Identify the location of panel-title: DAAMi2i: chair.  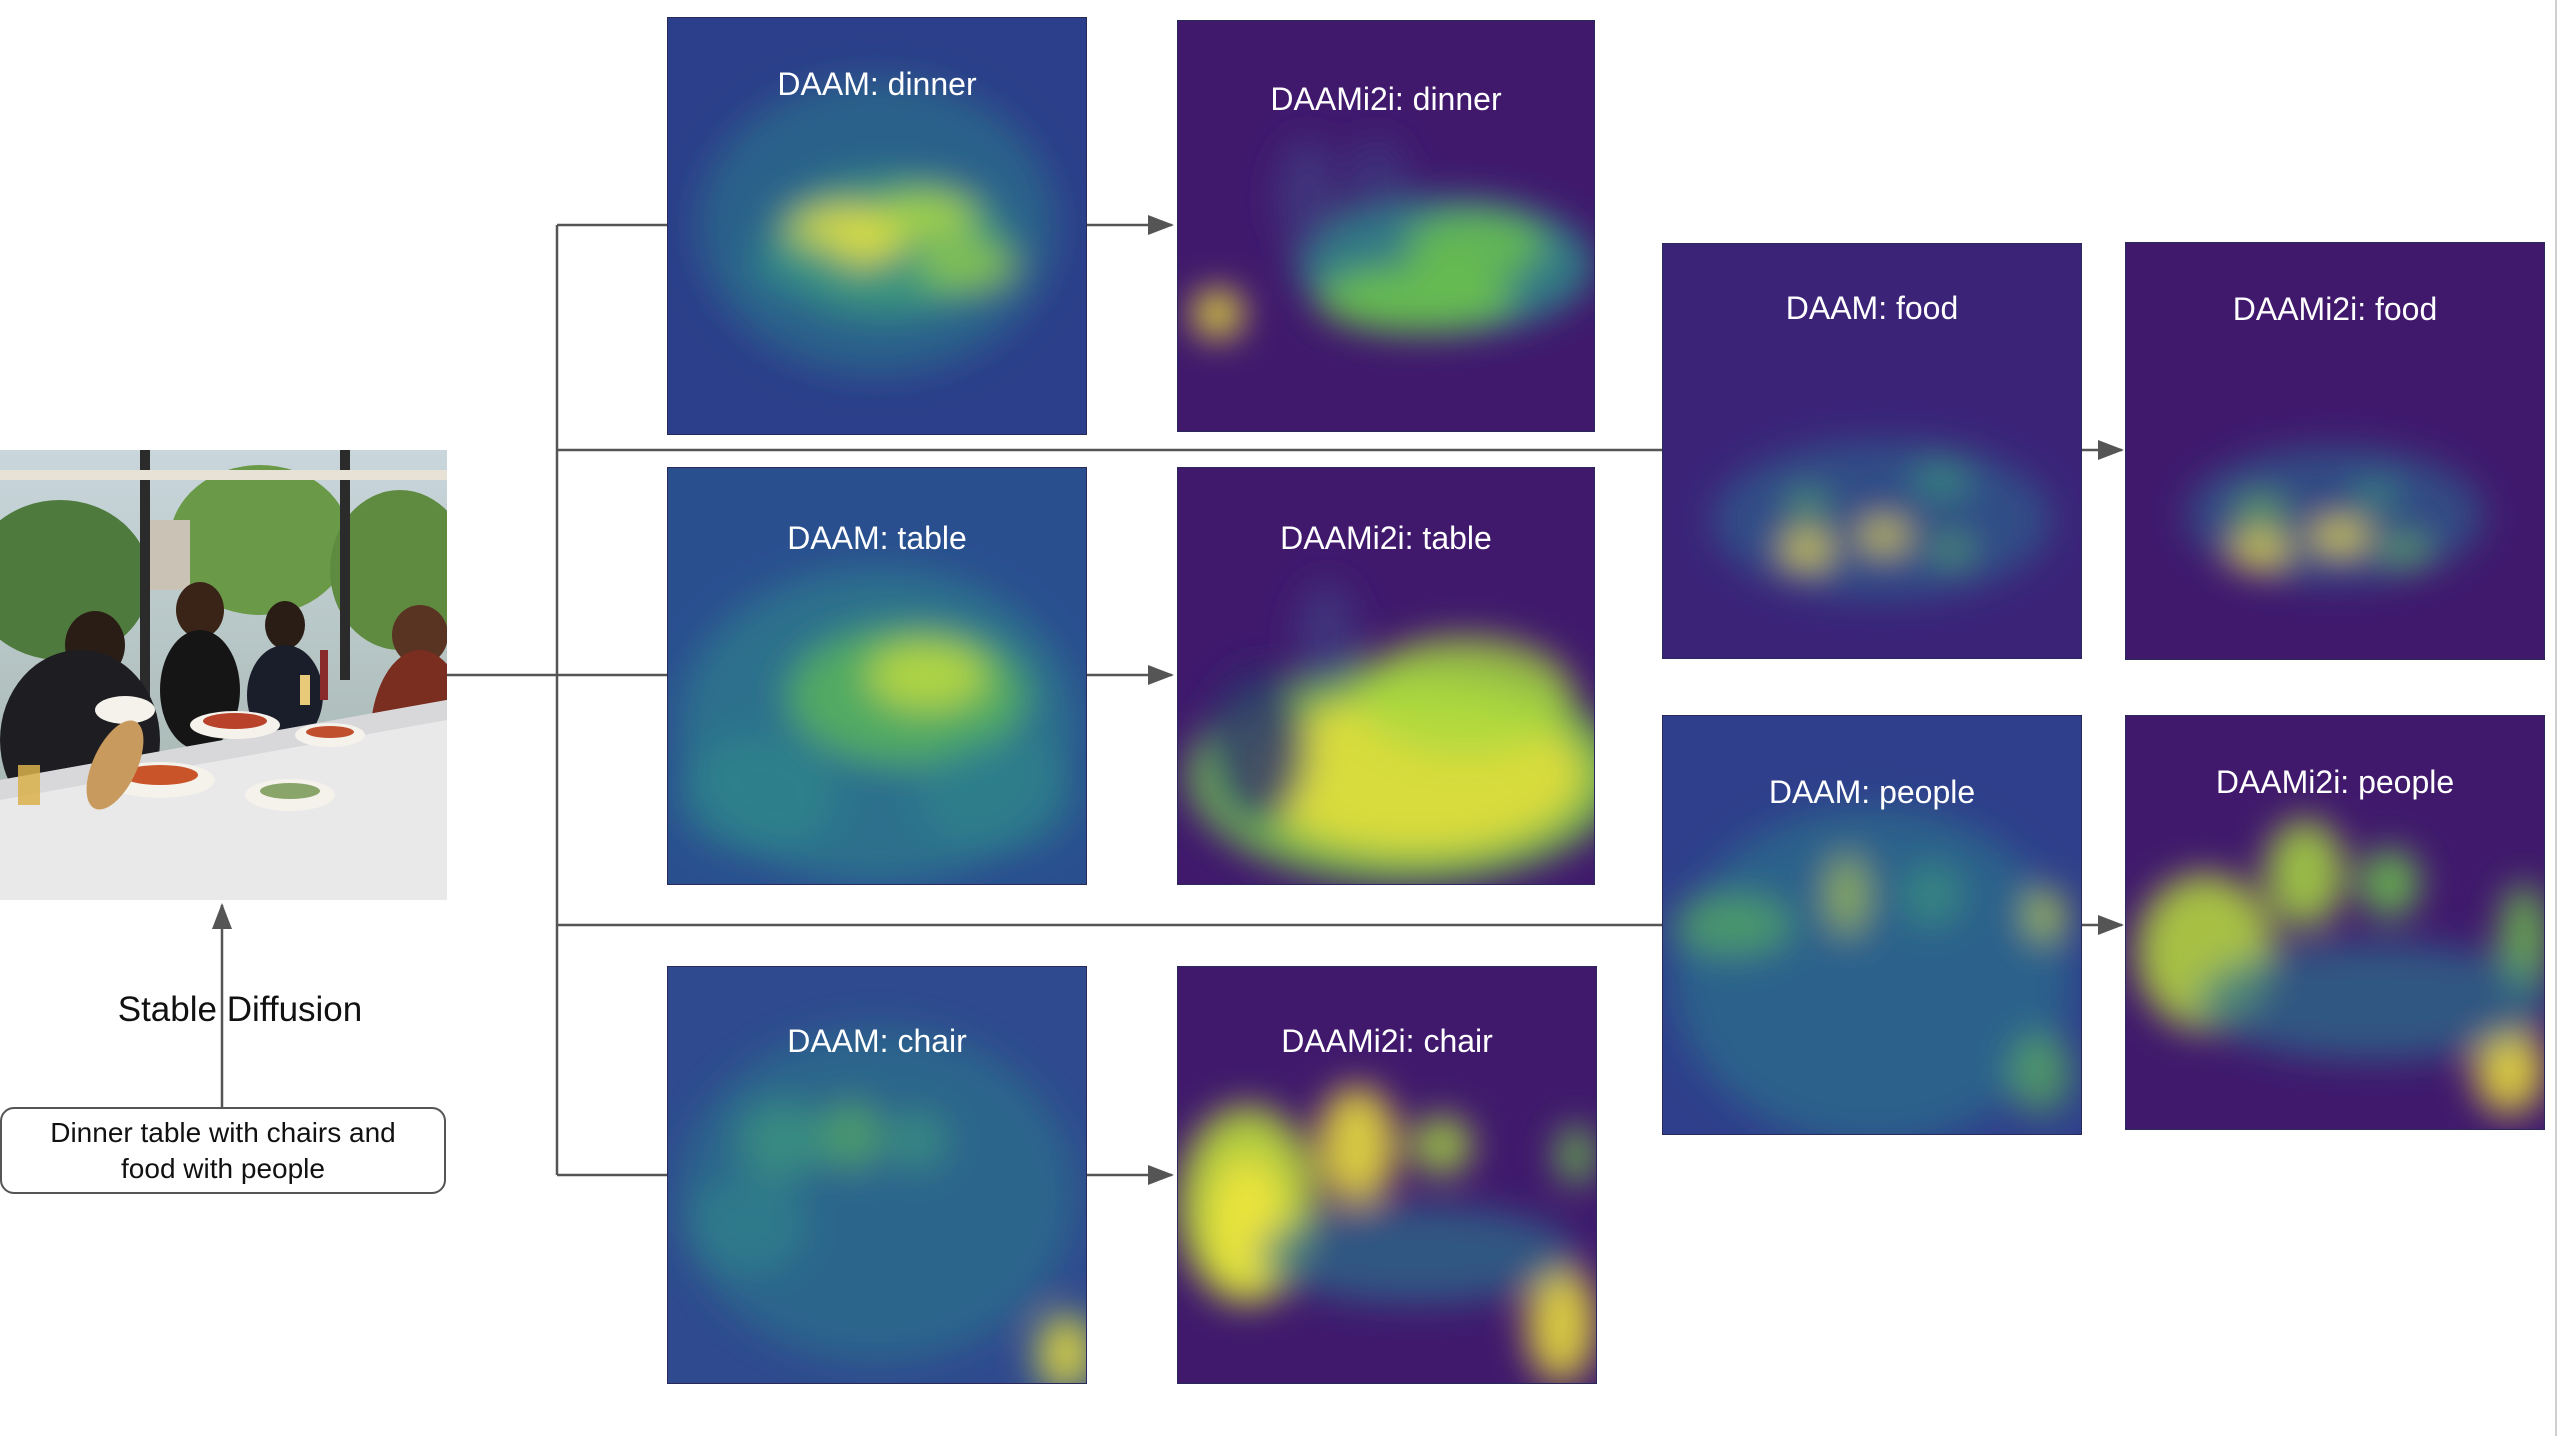
(1387, 1041).